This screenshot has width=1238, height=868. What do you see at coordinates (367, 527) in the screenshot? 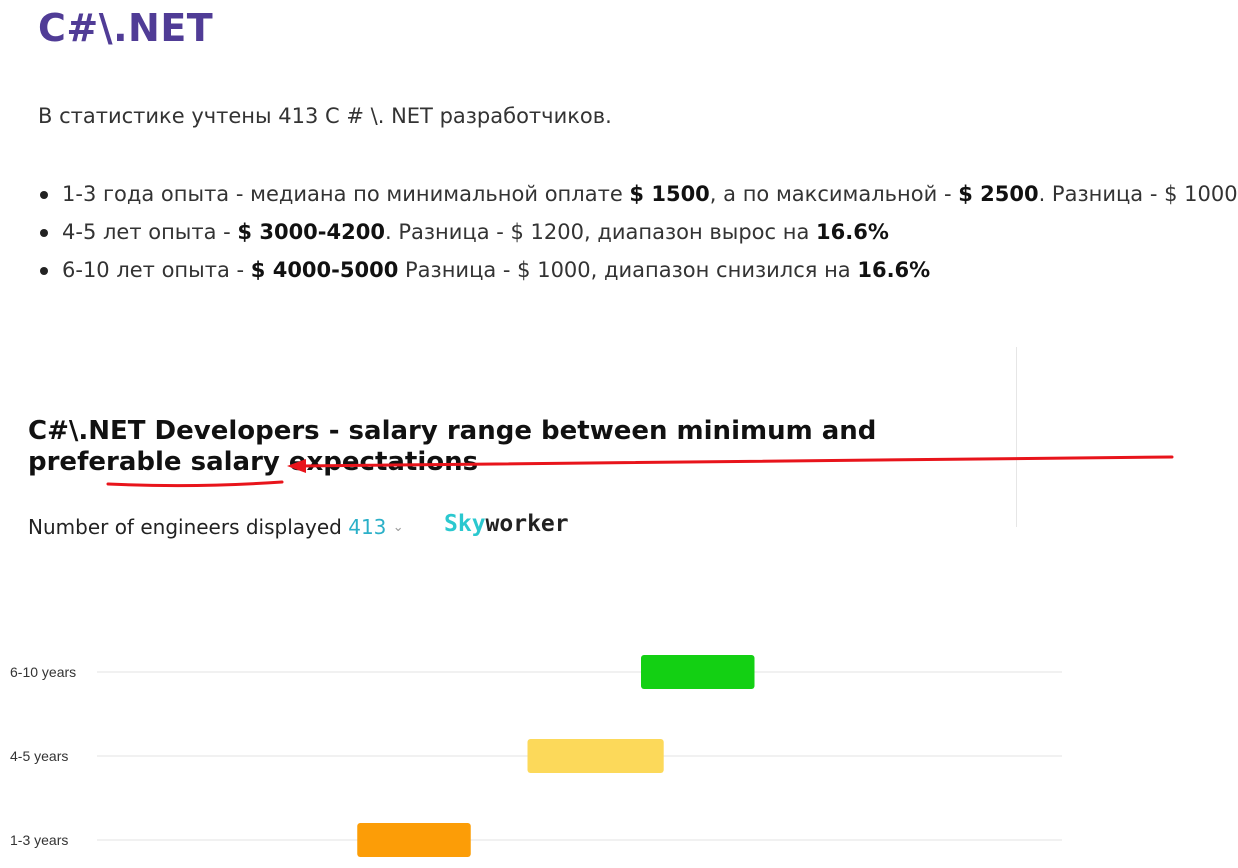
I see `engineers-count: 413` at bounding box center [367, 527].